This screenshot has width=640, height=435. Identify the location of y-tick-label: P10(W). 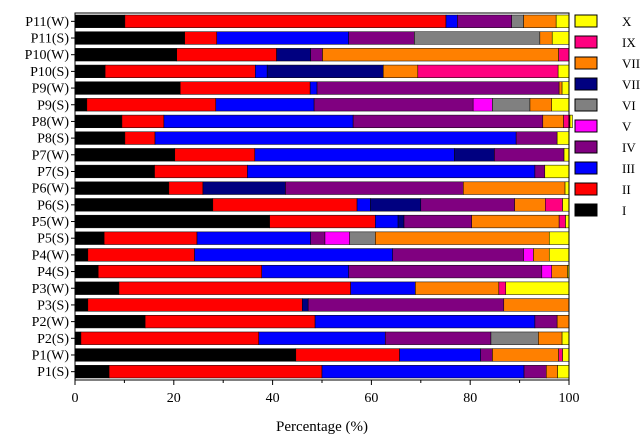
(47, 55).